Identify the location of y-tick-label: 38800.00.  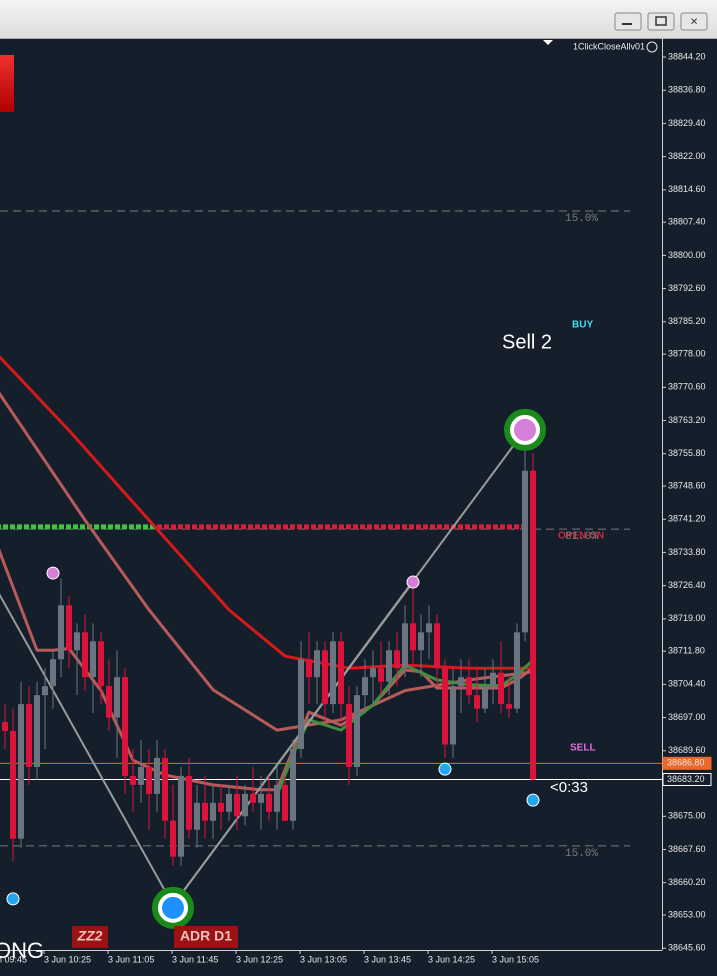
(687, 255).